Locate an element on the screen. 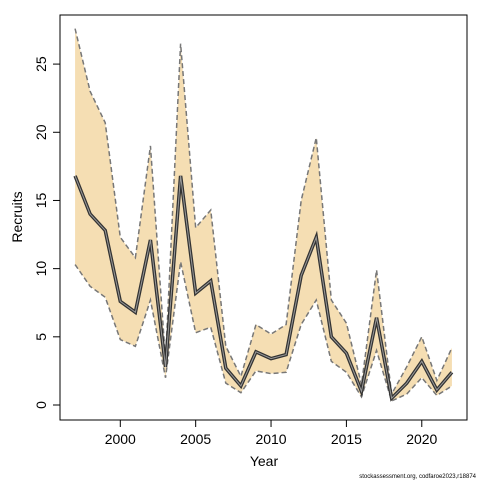 This screenshot has height=480, width=480. x-tick-label: 2000 is located at coordinates (120, 439).